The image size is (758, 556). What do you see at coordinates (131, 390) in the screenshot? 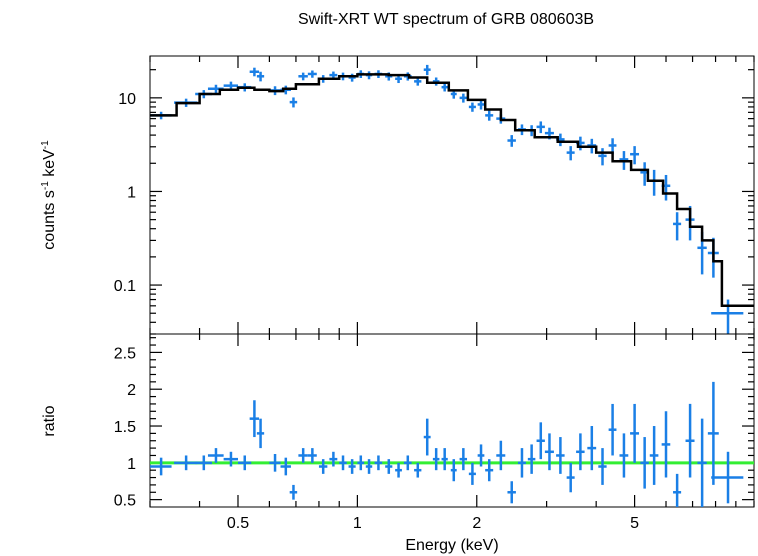
I see `y-tick-label: 2` at bounding box center [131, 390].